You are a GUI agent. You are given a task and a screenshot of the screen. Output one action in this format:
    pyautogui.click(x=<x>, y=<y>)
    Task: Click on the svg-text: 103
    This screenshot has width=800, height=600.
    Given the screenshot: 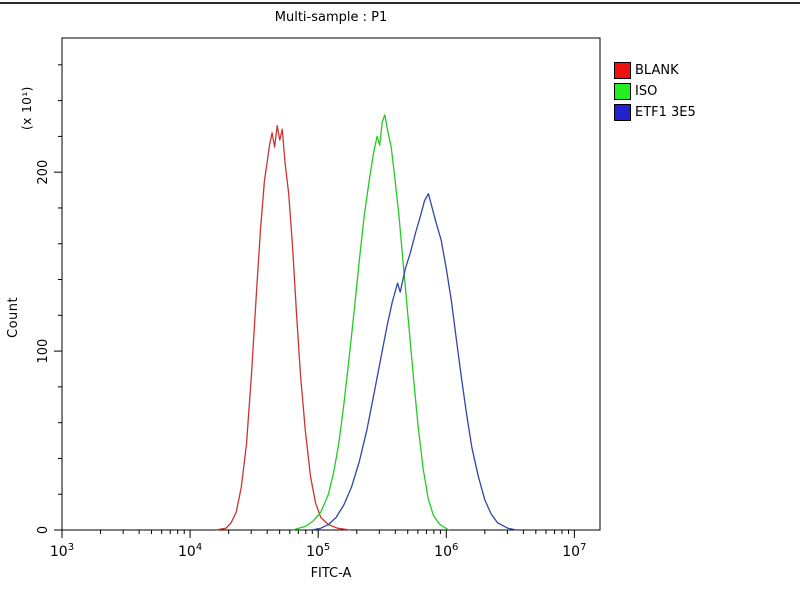 What is the action you would take?
    pyautogui.click(x=62, y=551)
    